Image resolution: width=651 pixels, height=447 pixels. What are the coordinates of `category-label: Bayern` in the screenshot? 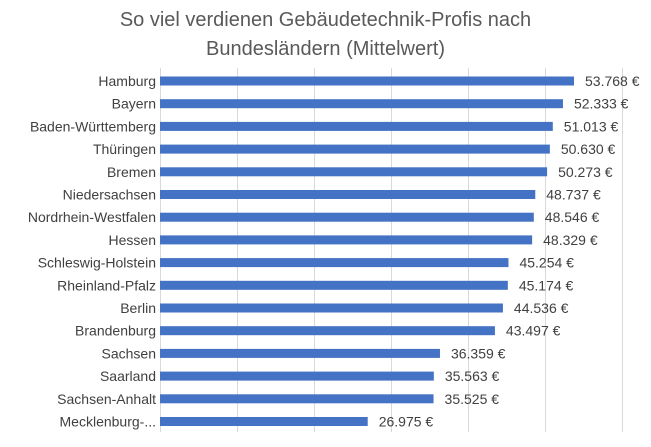 It's located at (134, 104).